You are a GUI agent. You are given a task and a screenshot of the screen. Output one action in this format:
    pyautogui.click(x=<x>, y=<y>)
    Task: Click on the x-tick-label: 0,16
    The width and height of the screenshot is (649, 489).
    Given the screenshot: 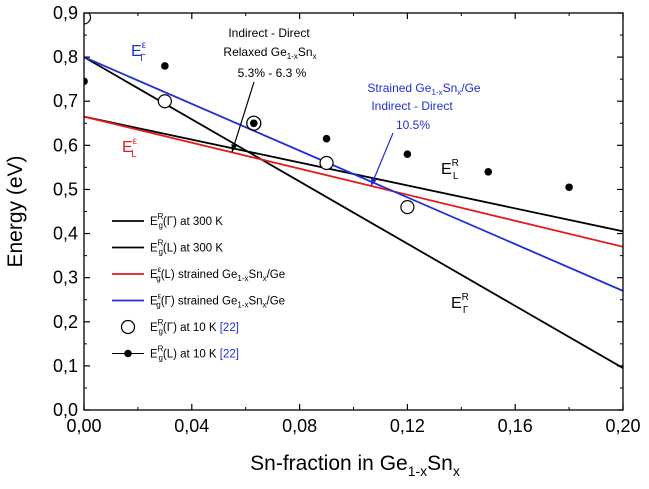 What is the action you would take?
    pyautogui.click(x=515, y=426)
    